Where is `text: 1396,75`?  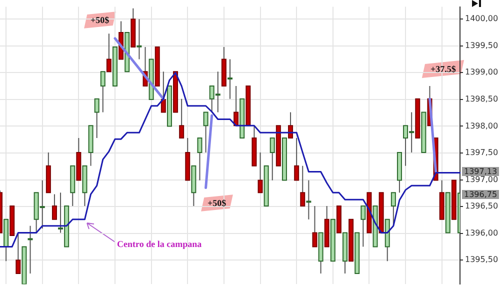 text: 1396,75 is located at coordinates (481, 194).